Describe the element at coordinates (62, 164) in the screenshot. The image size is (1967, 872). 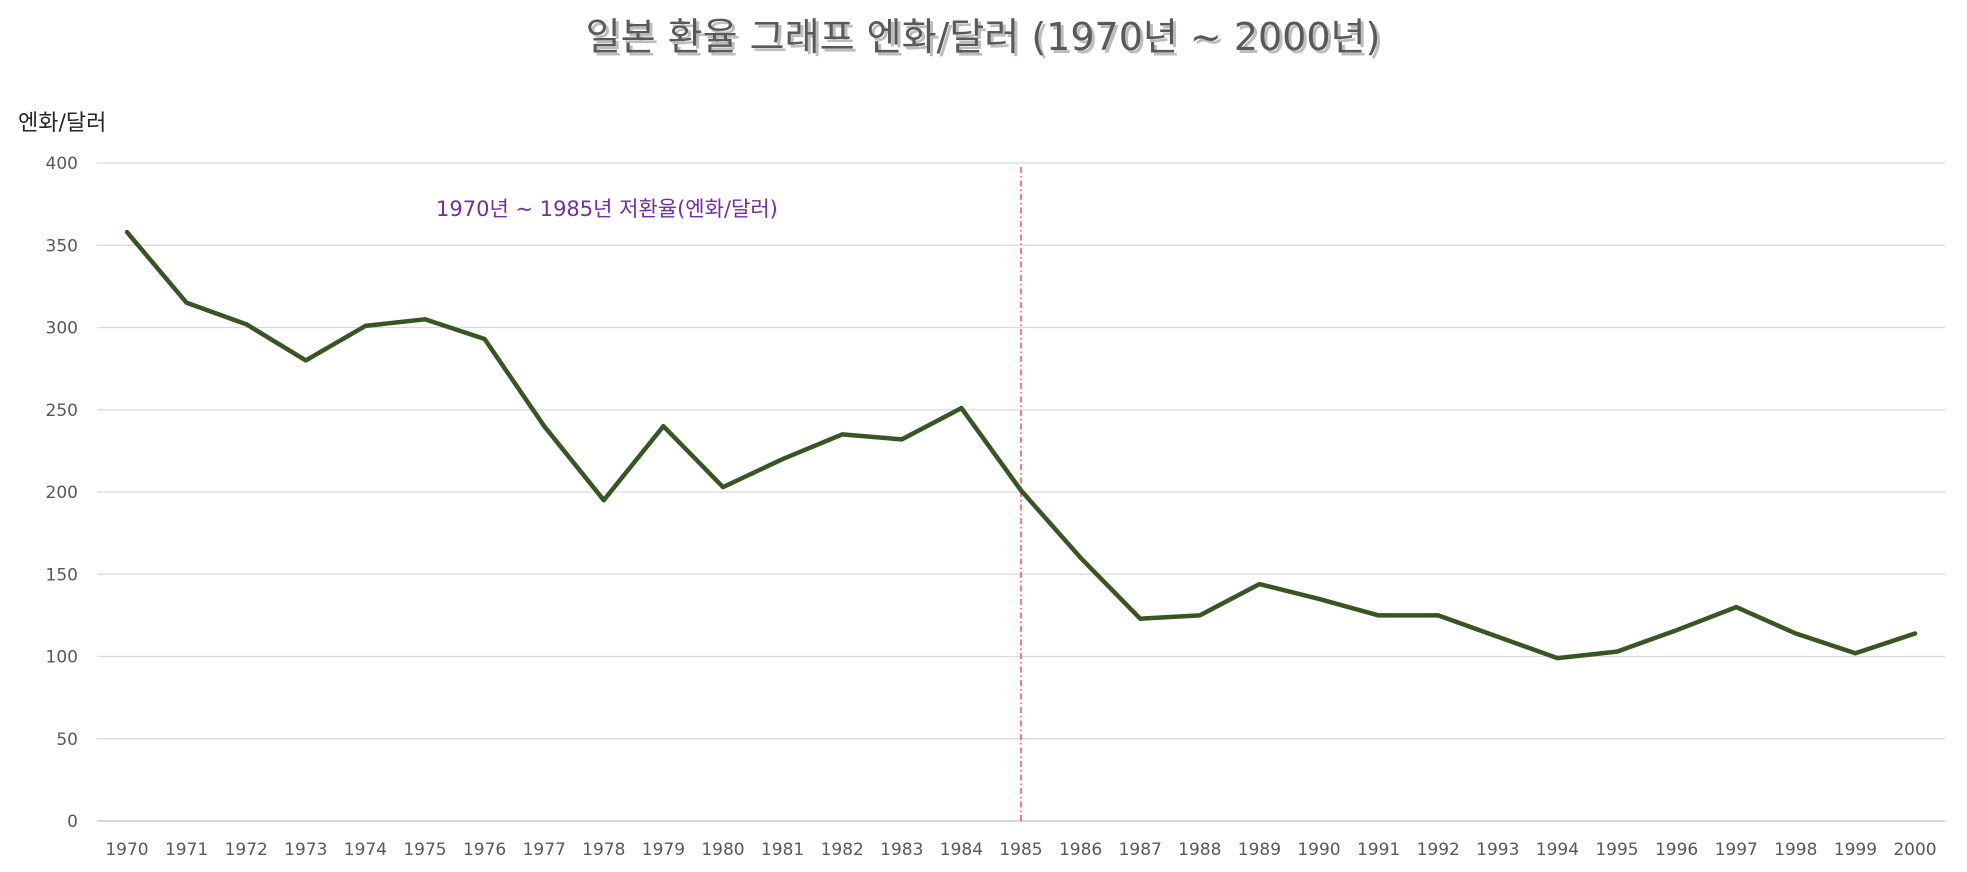
I see `y-tick-label: 400` at that location.